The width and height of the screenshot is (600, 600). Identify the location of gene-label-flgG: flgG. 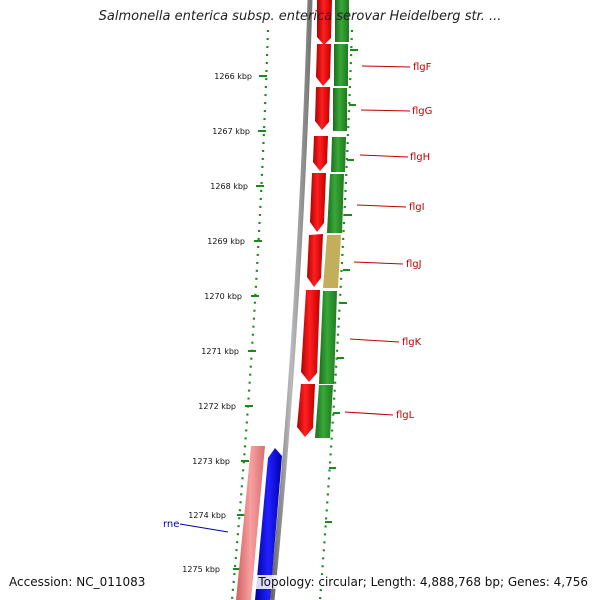
(422, 111).